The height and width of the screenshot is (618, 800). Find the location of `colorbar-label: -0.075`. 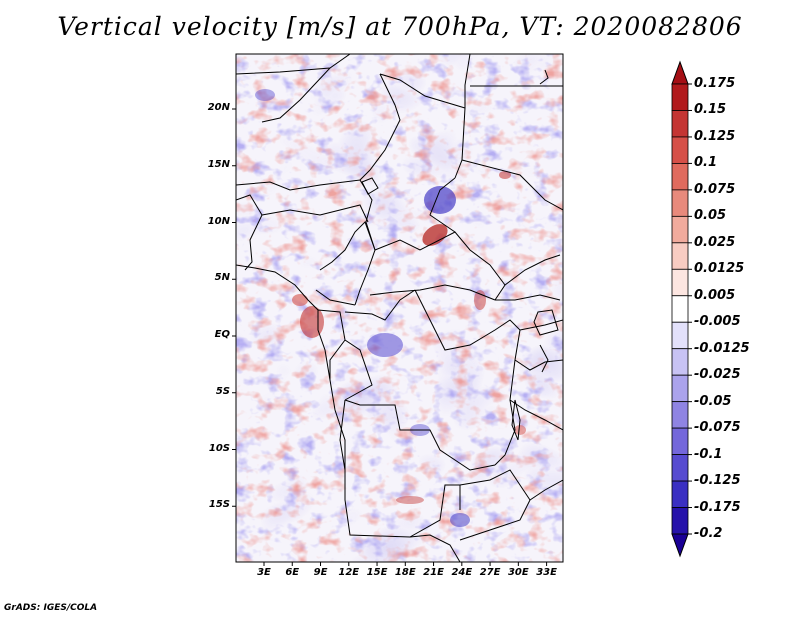

colorbar-label: -0.075 is located at coordinates (717, 428).